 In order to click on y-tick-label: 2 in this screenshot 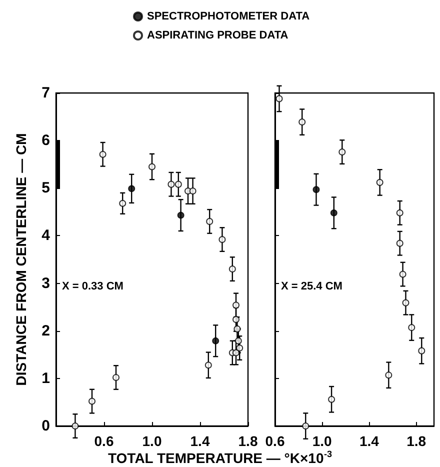, I will do `click(46, 331)`.